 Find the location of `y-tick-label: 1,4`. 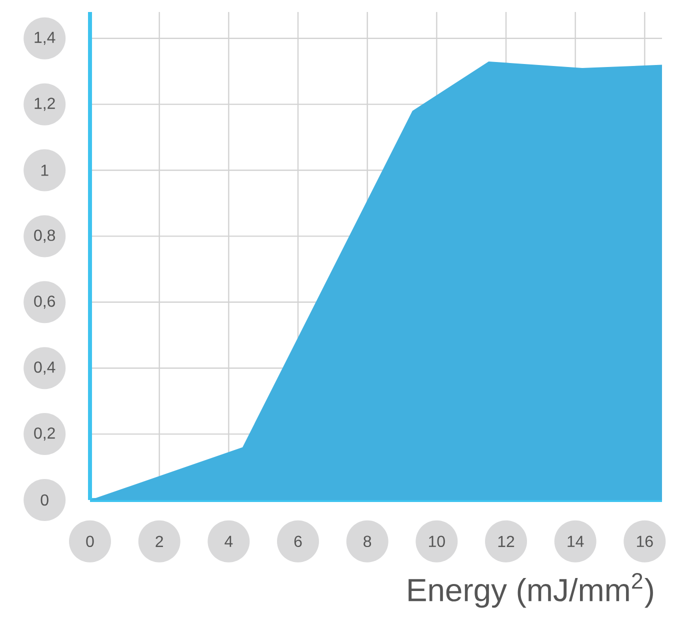

y-tick-label: 1,4 is located at coordinates (45, 38).